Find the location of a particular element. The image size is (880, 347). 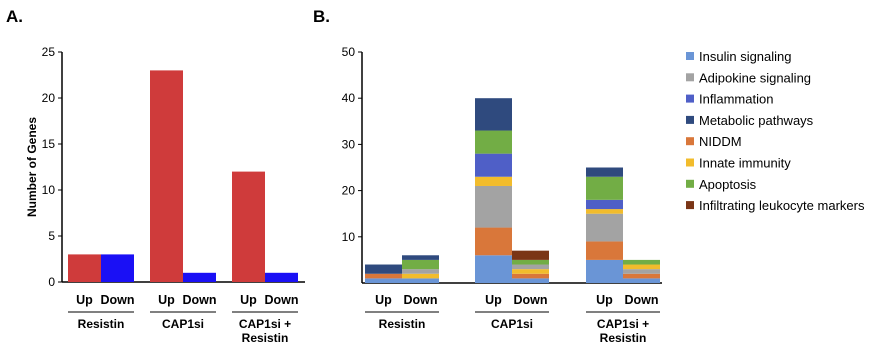

legend-label: NIDDM is located at coordinates (720, 141).